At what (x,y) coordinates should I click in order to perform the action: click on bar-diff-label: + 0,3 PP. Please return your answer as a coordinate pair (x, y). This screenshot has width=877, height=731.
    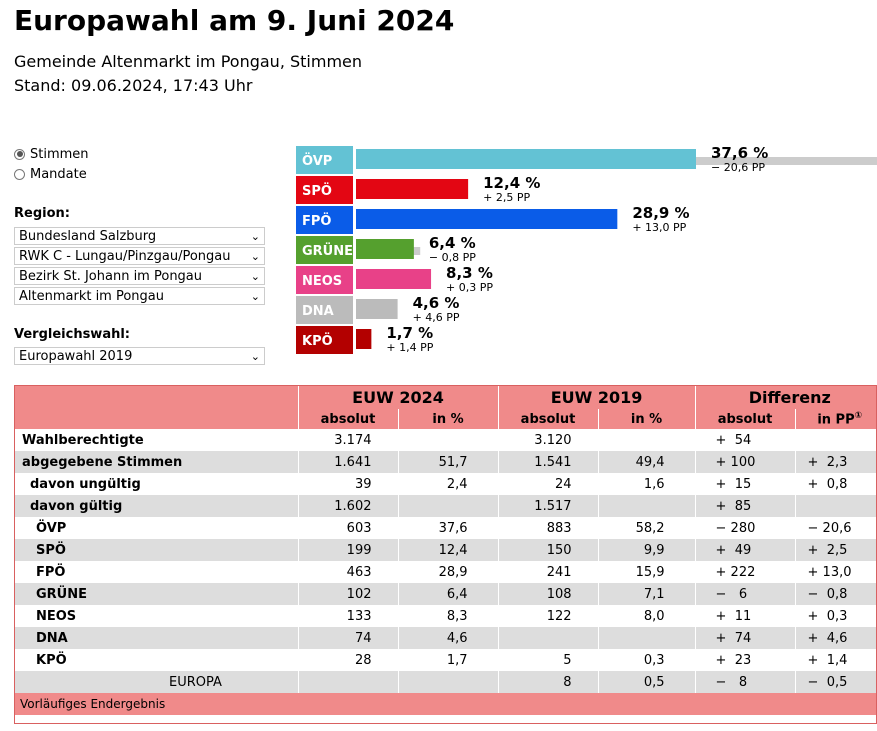
    Looking at the image, I should click on (469, 287).